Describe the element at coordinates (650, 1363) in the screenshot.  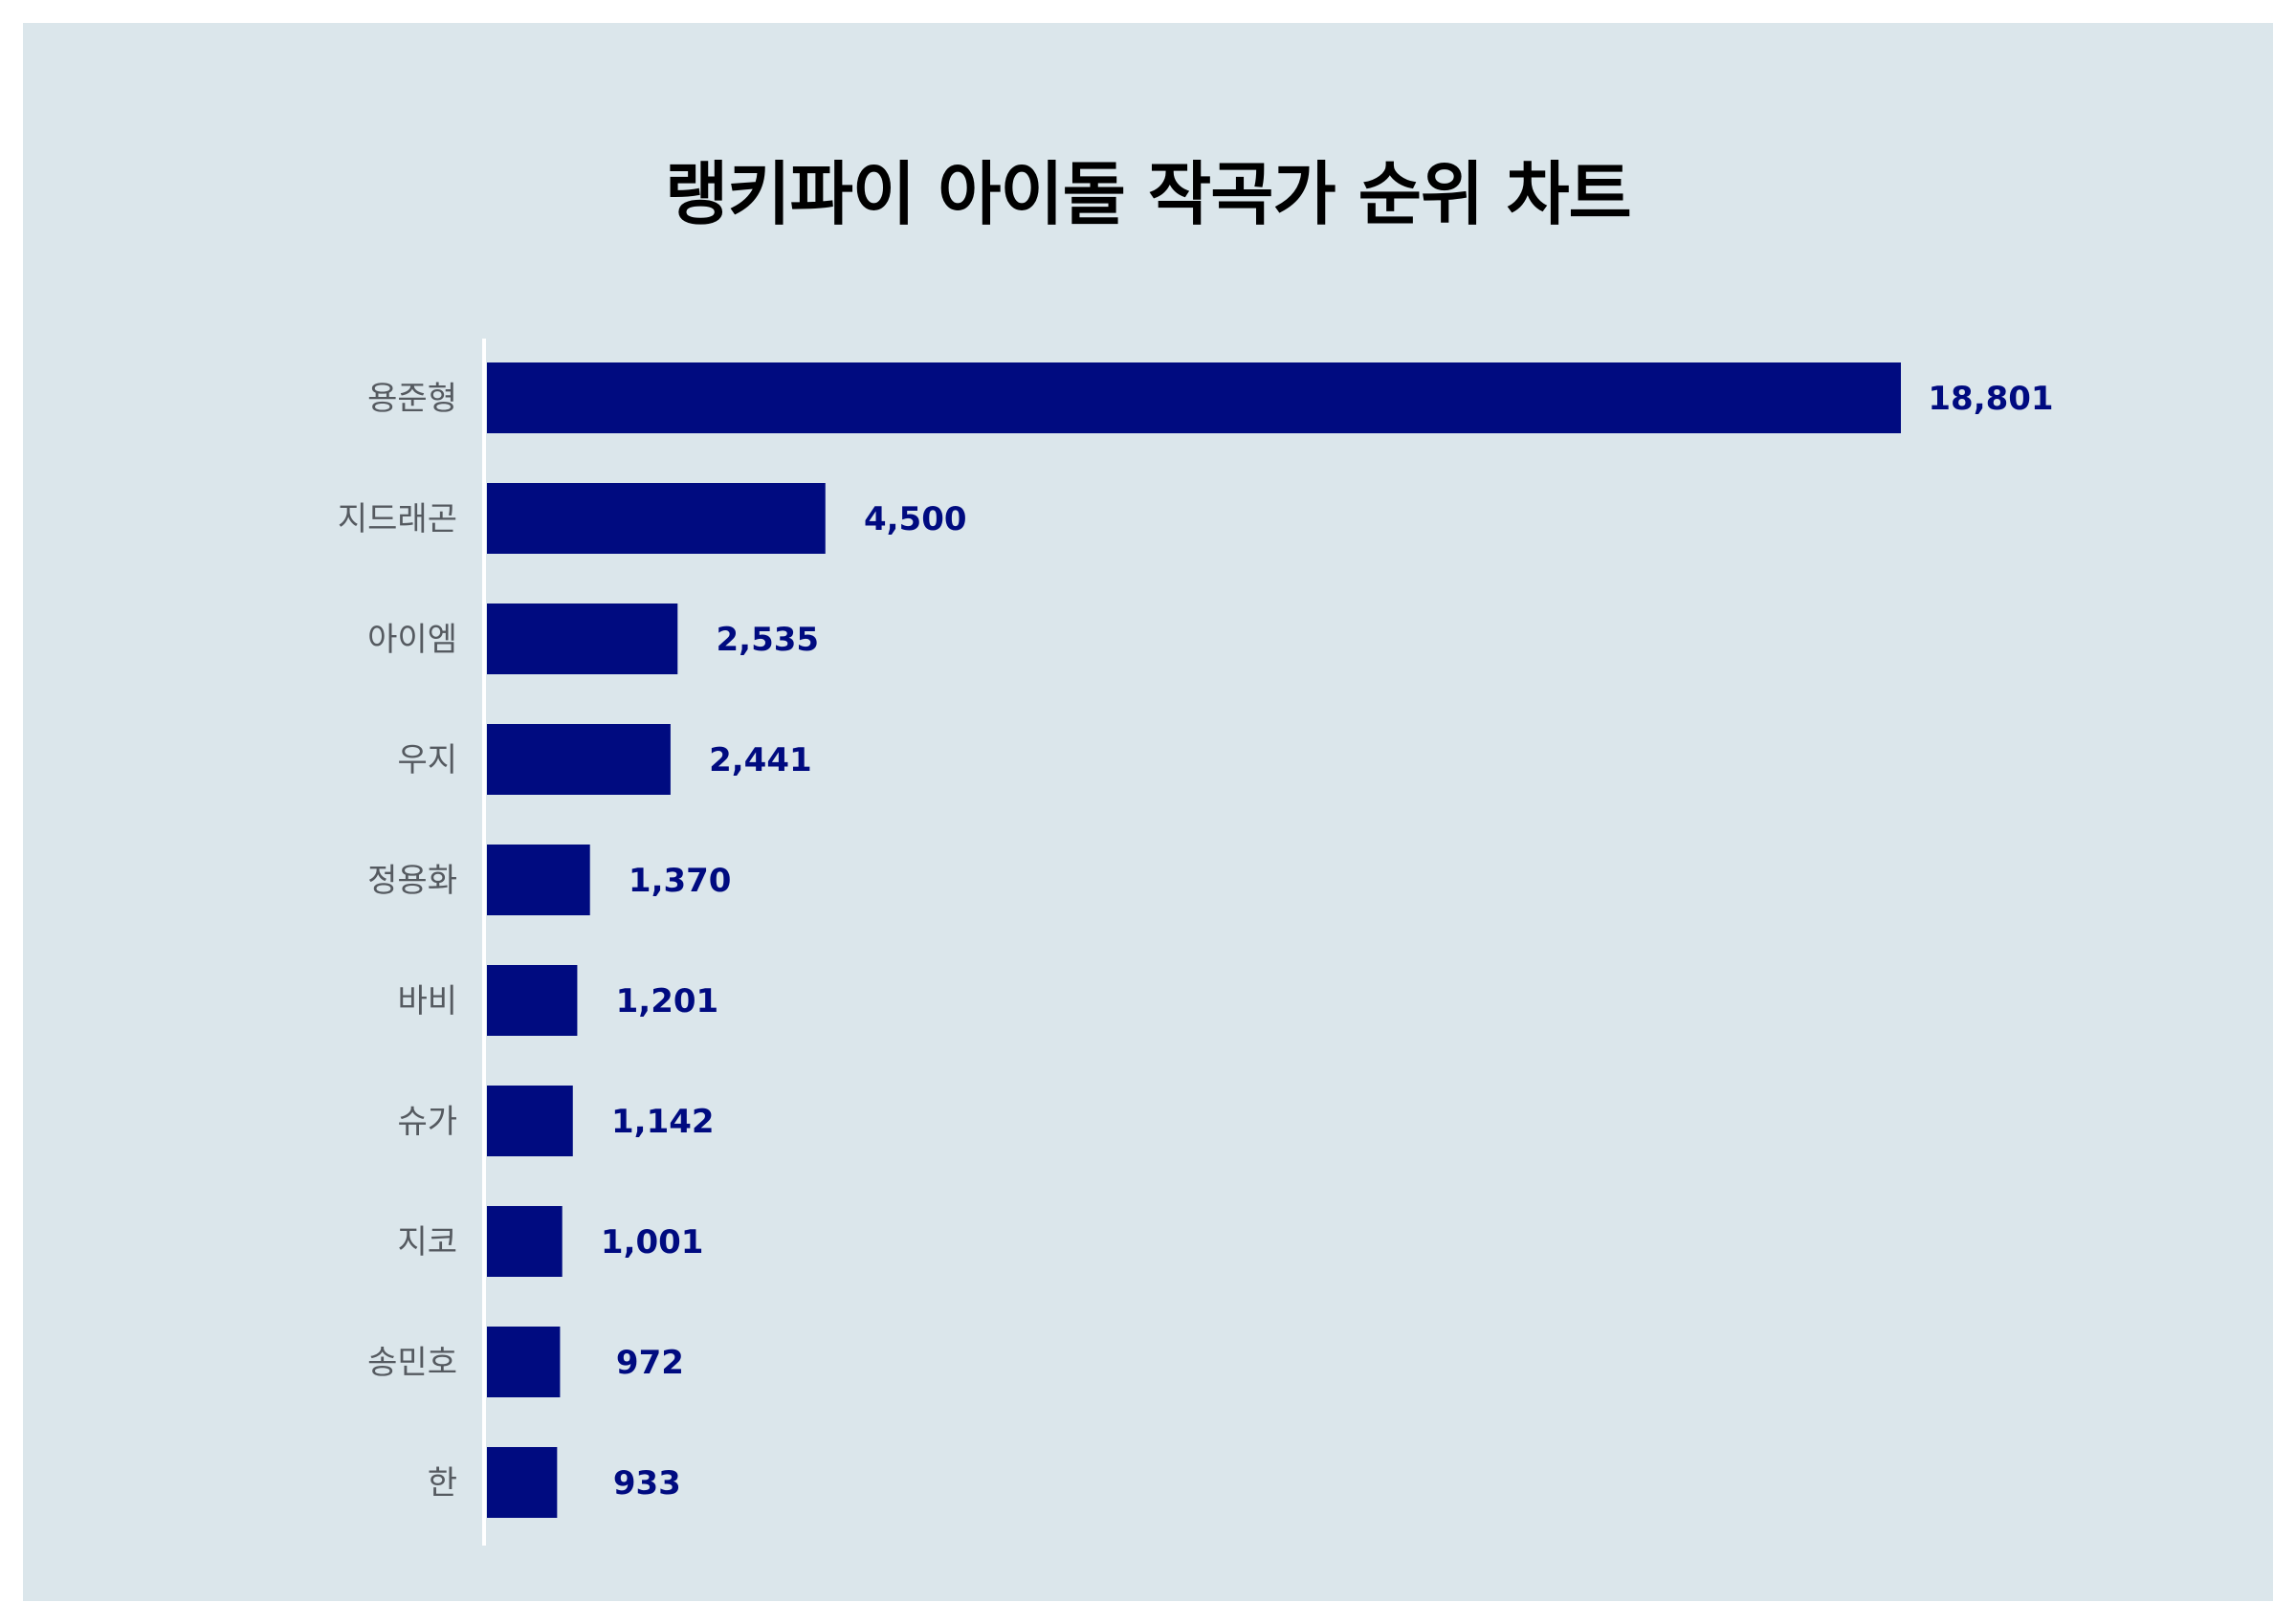
I see `value-label: 972` at that location.